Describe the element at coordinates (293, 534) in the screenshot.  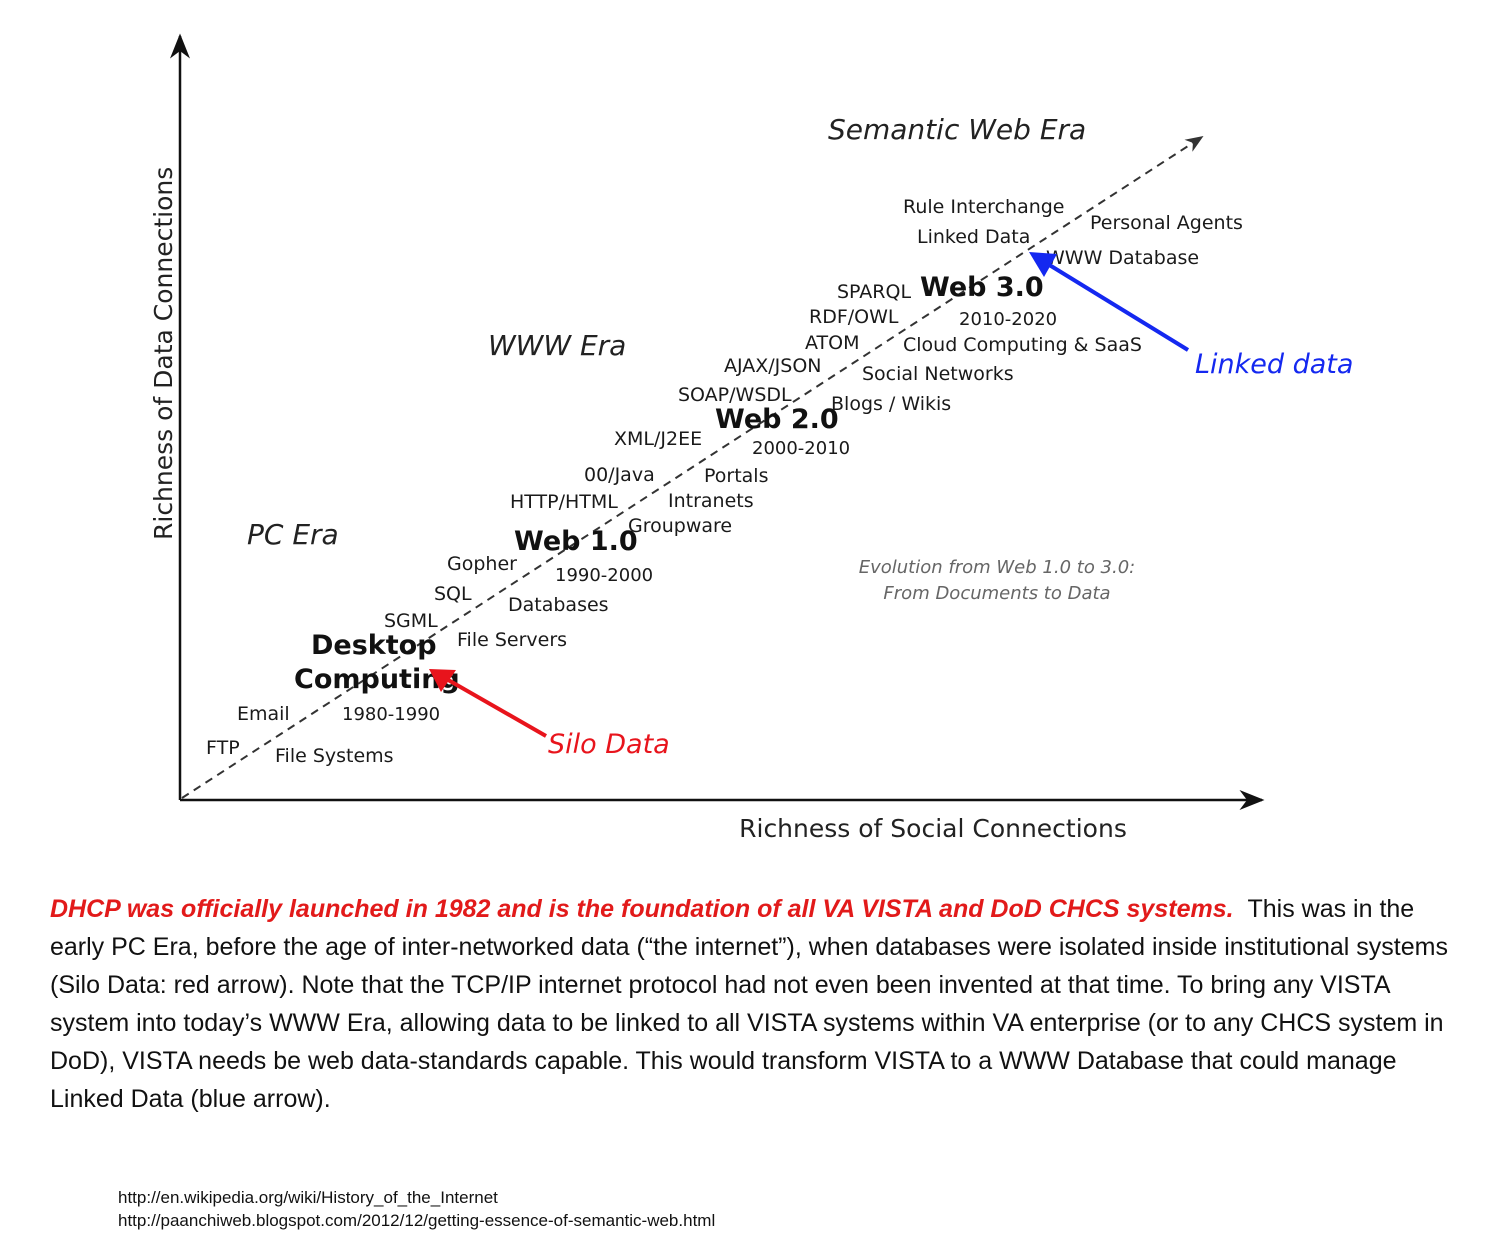
I see `pc-era-label: PC Era` at that location.